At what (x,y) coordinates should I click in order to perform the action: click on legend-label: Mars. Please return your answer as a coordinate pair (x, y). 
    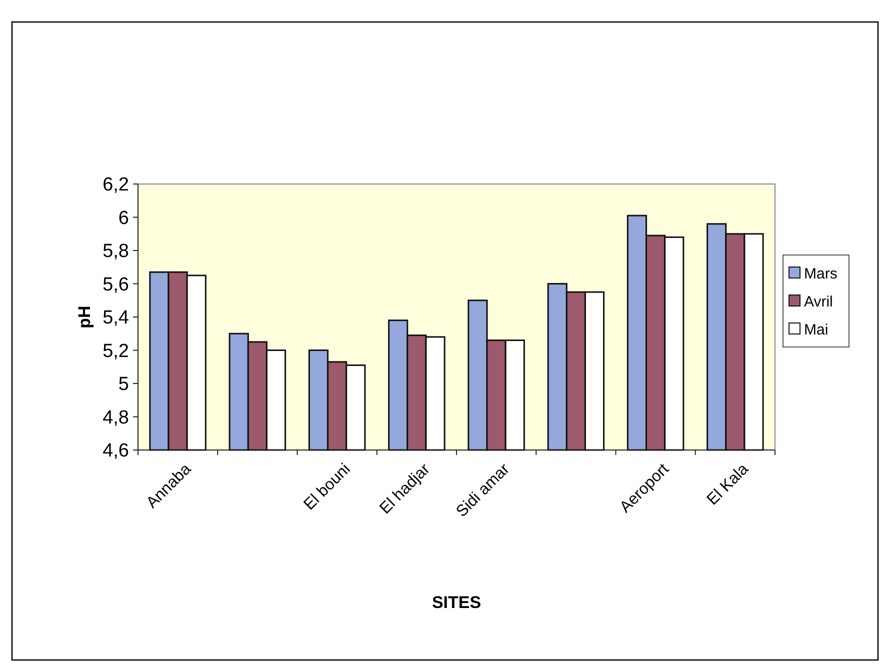
    Looking at the image, I should click on (821, 273).